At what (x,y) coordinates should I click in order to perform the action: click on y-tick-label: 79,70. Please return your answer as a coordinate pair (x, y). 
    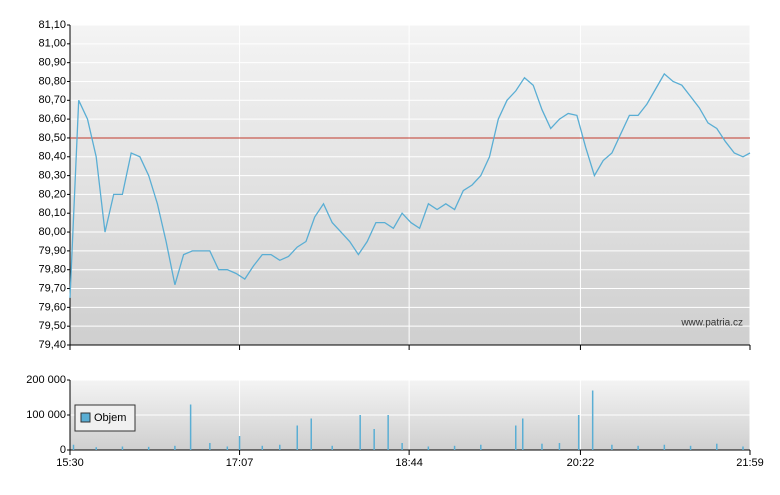
    Looking at the image, I should click on (52, 288).